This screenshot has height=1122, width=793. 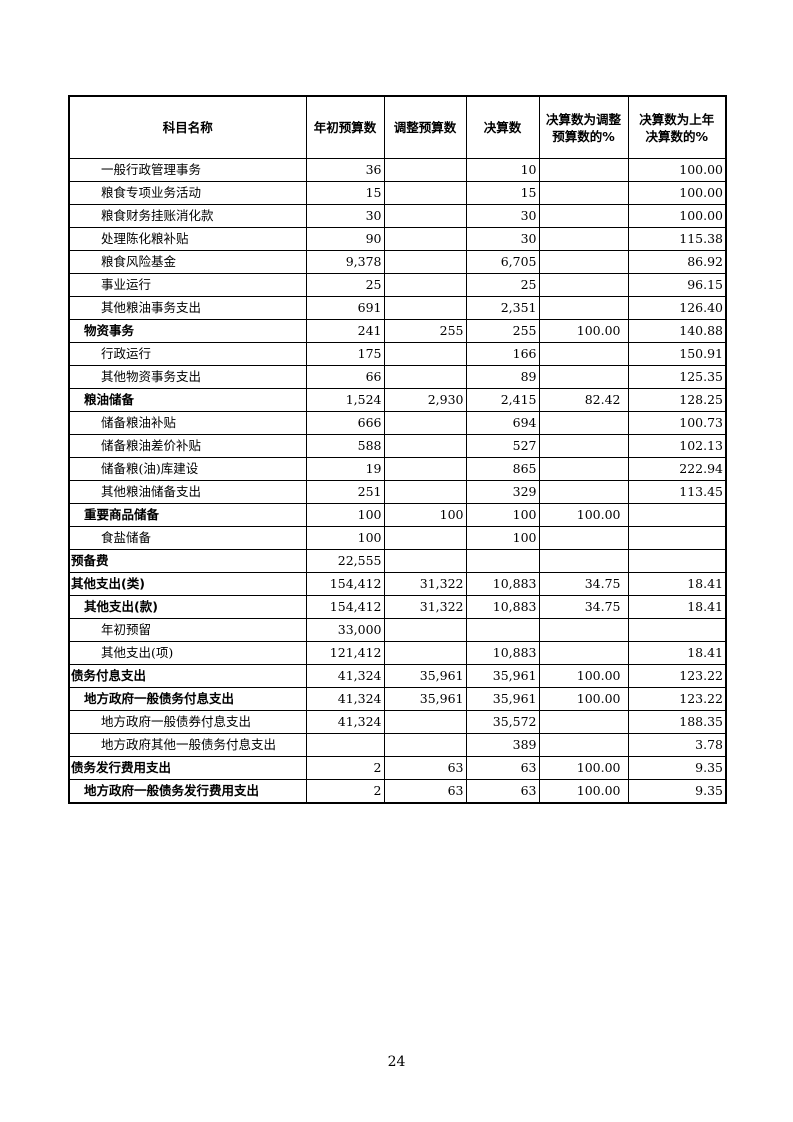 What do you see at coordinates (502, 584) in the screenshot?
I see `cell-final-account: 10,883` at bounding box center [502, 584].